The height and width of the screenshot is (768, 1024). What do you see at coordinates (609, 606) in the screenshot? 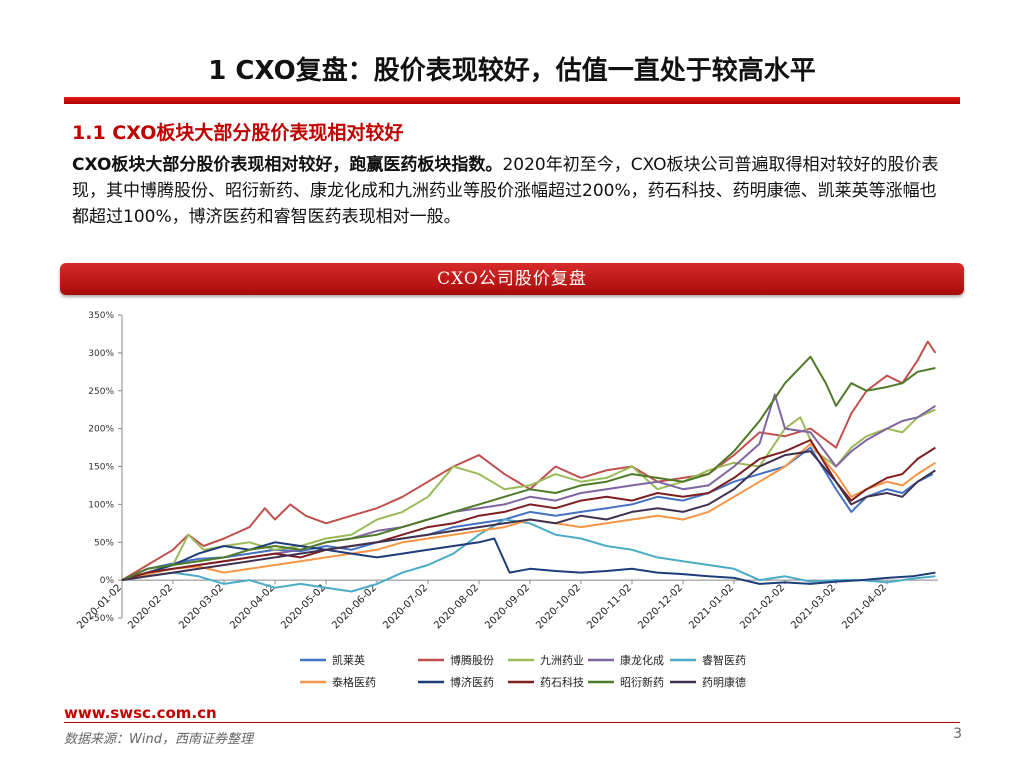
I see `x-tick-label: 2020-11-02` at bounding box center [609, 606].